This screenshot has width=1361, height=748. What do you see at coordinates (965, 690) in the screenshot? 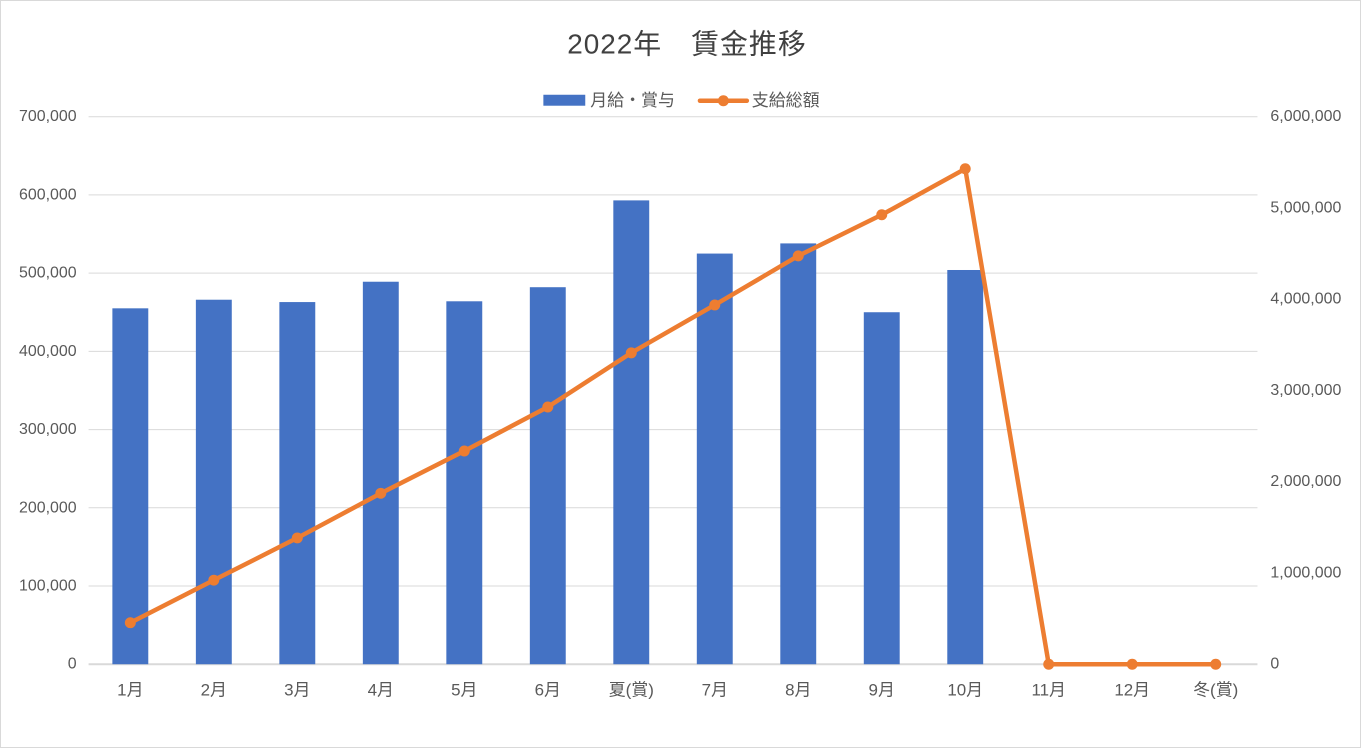
I see `x-tick-label: 10月` at bounding box center [965, 690].